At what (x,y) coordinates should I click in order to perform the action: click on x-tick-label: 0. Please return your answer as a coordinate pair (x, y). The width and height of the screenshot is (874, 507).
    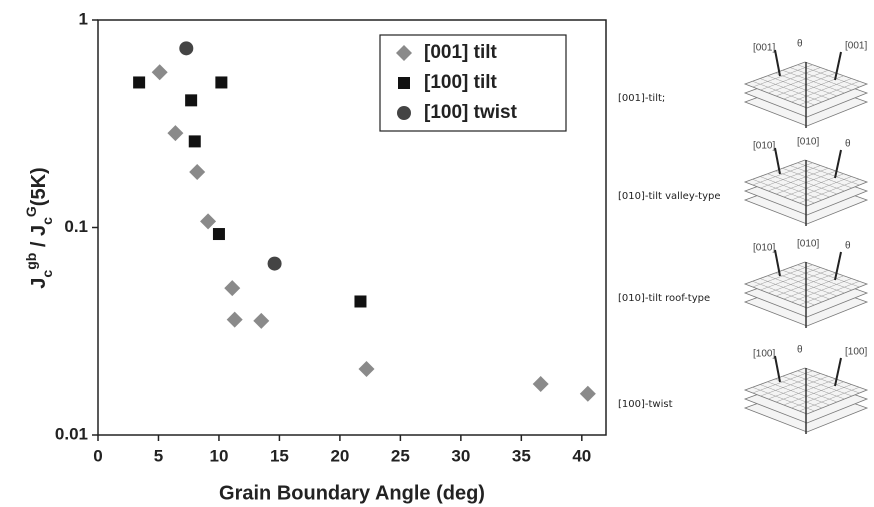
    Looking at the image, I should click on (97, 455).